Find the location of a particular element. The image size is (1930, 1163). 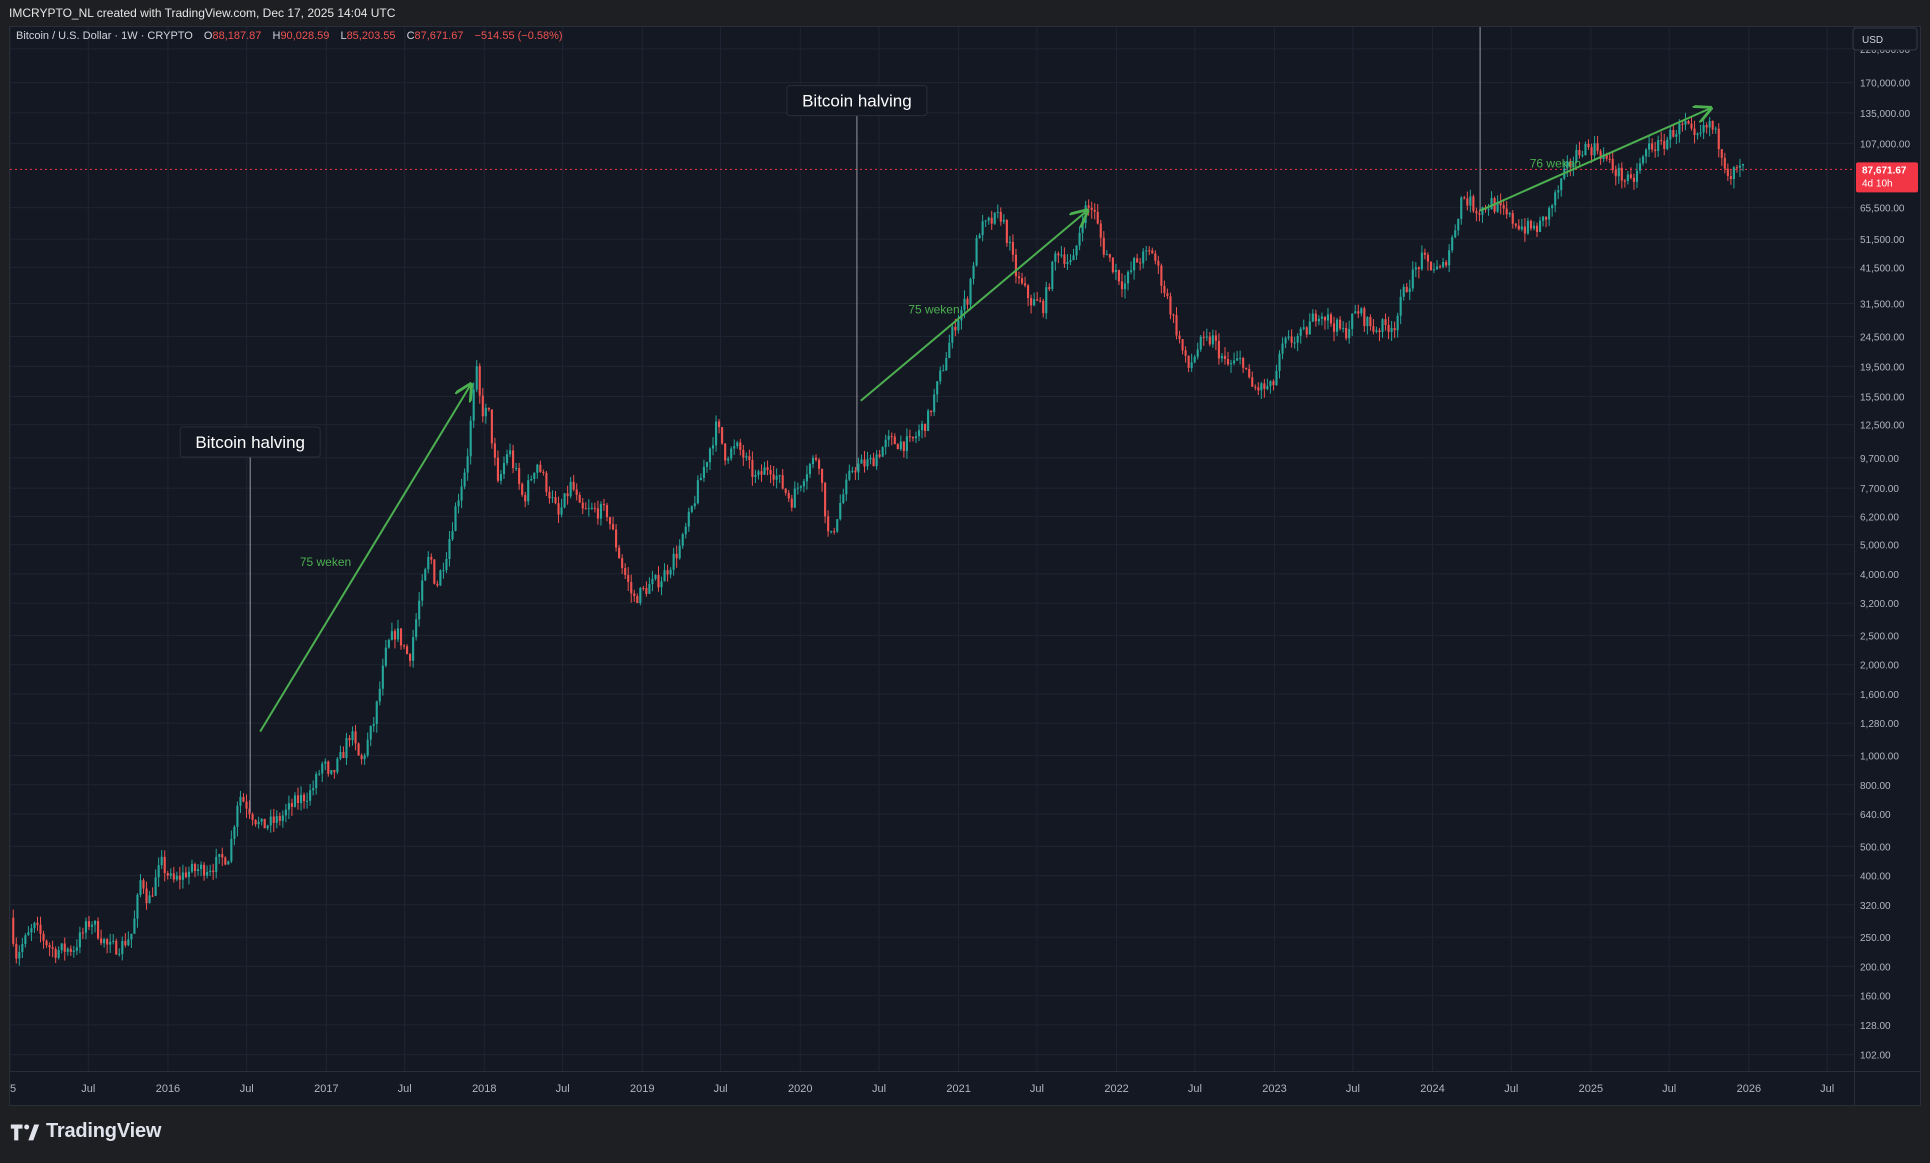

x-tick-label: 2017 is located at coordinates (326, 1089).